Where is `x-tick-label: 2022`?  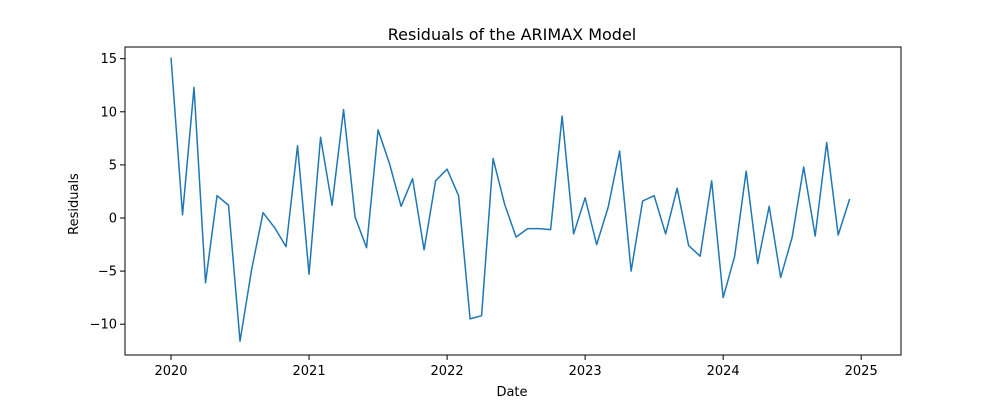
x-tick-label: 2022 is located at coordinates (447, 371).